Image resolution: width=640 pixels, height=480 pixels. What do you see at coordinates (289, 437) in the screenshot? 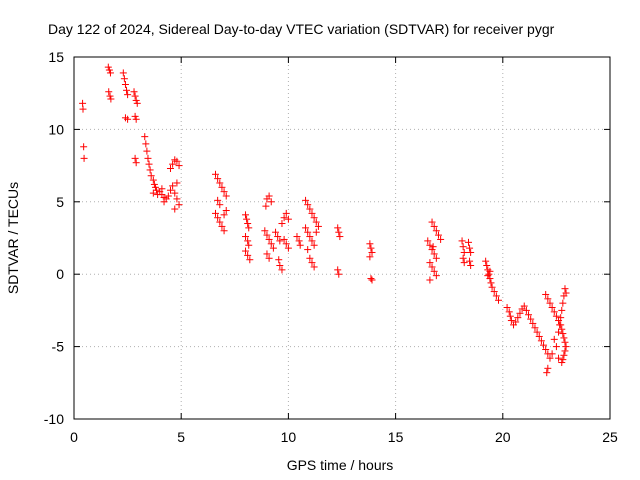
I see `x-tick-label: 10` at bounding box center [289, 437].